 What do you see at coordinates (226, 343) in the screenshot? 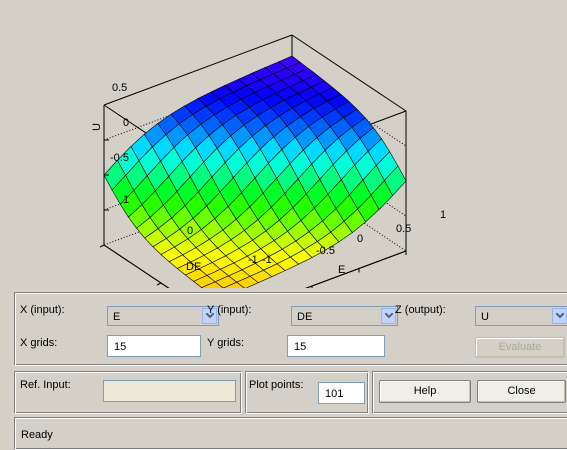
I see `y-grids-label: Y grids:` at bounding box center [226, 343].